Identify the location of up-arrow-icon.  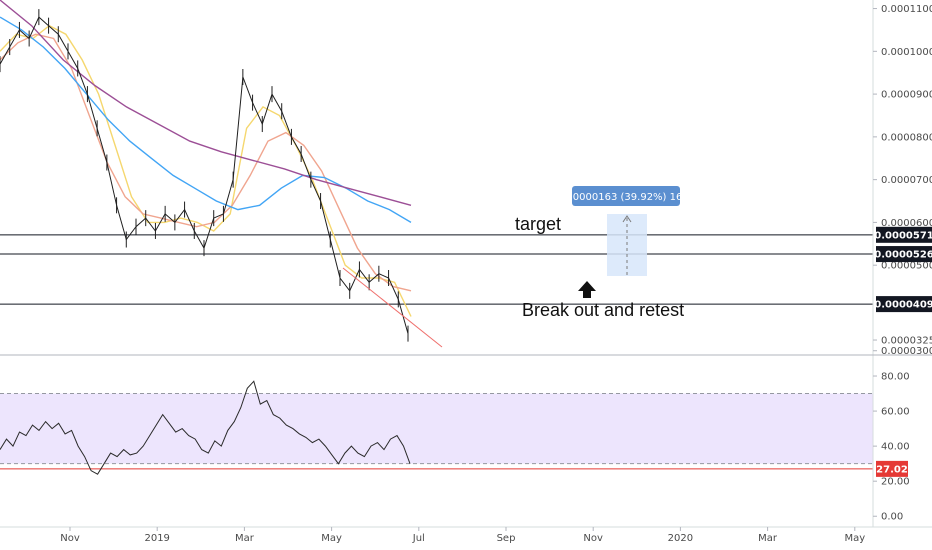
(587, 289).